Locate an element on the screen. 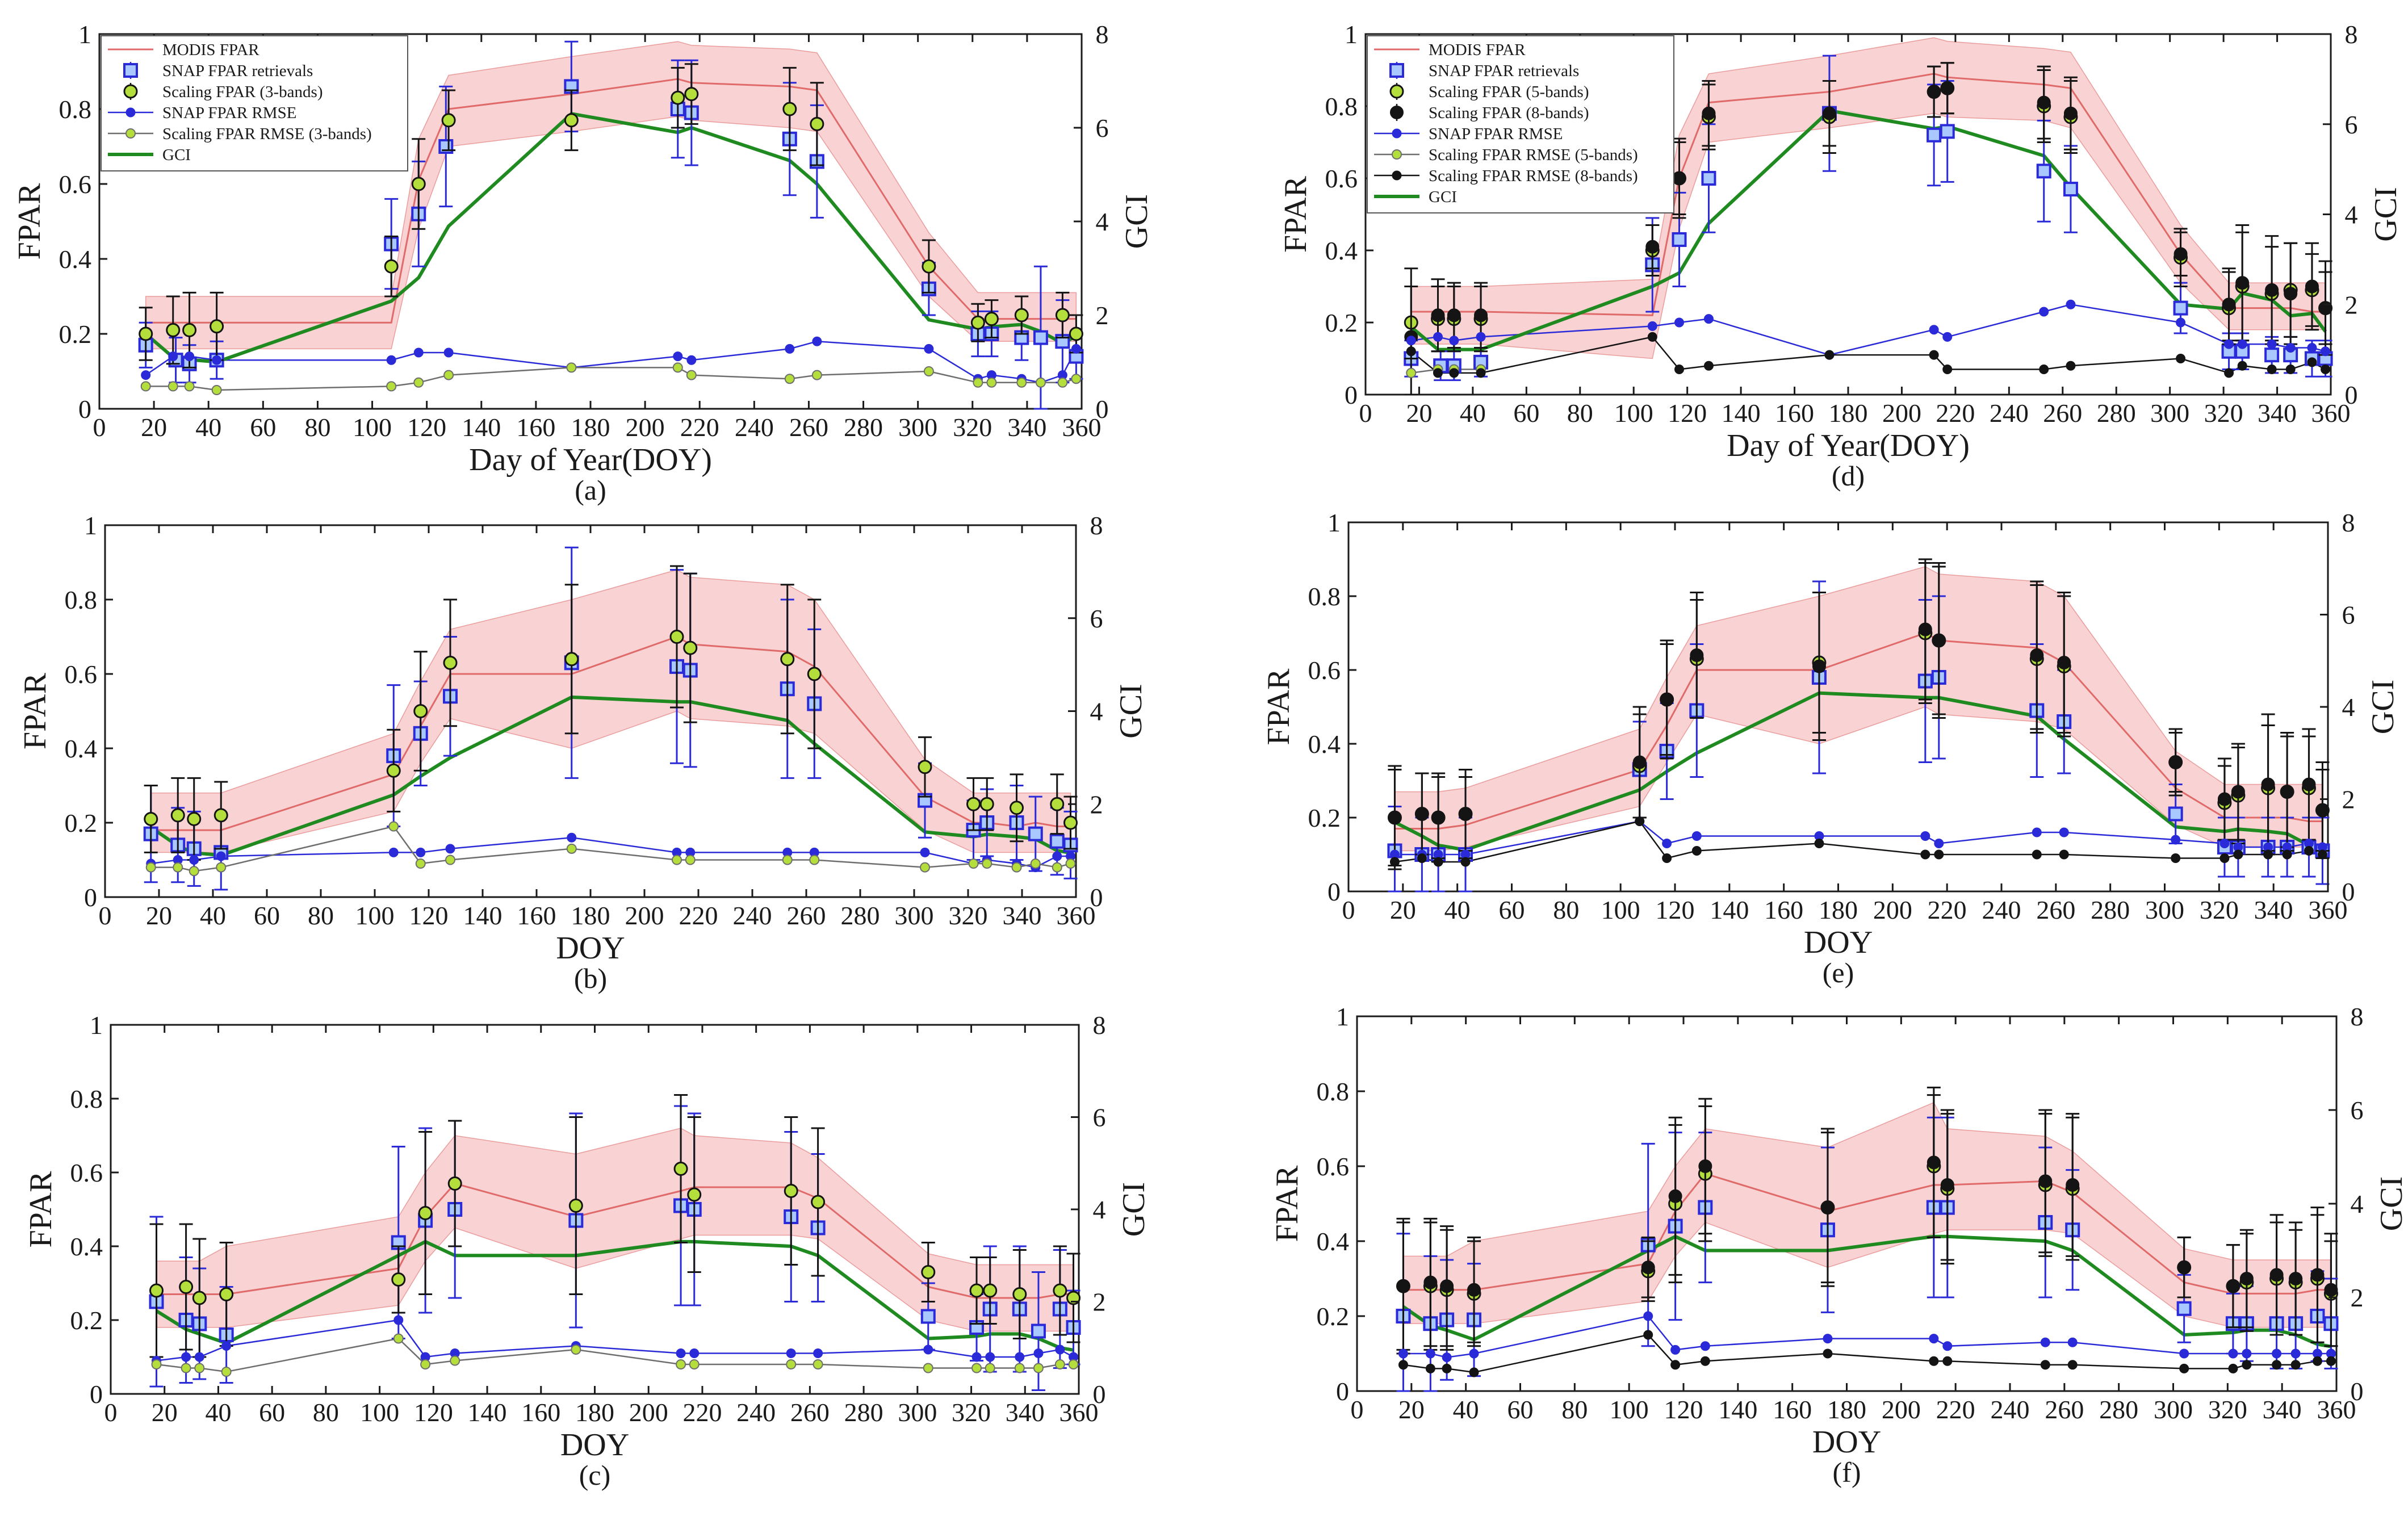 Image resolution: width=2408 pixels, height=1533 pixels. x-tick-label: 300 is located at coordinates (917, 1412).